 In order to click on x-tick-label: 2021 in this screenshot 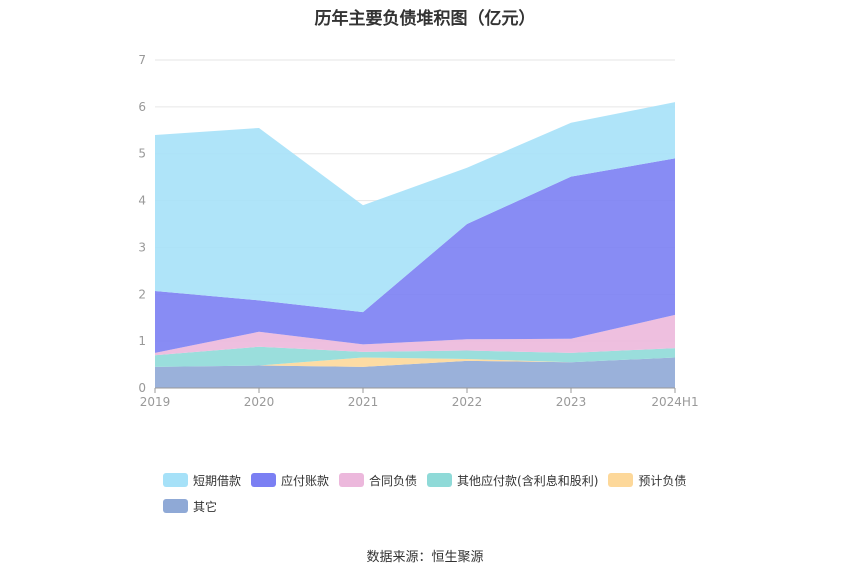, I will do `click(363, 402)`.